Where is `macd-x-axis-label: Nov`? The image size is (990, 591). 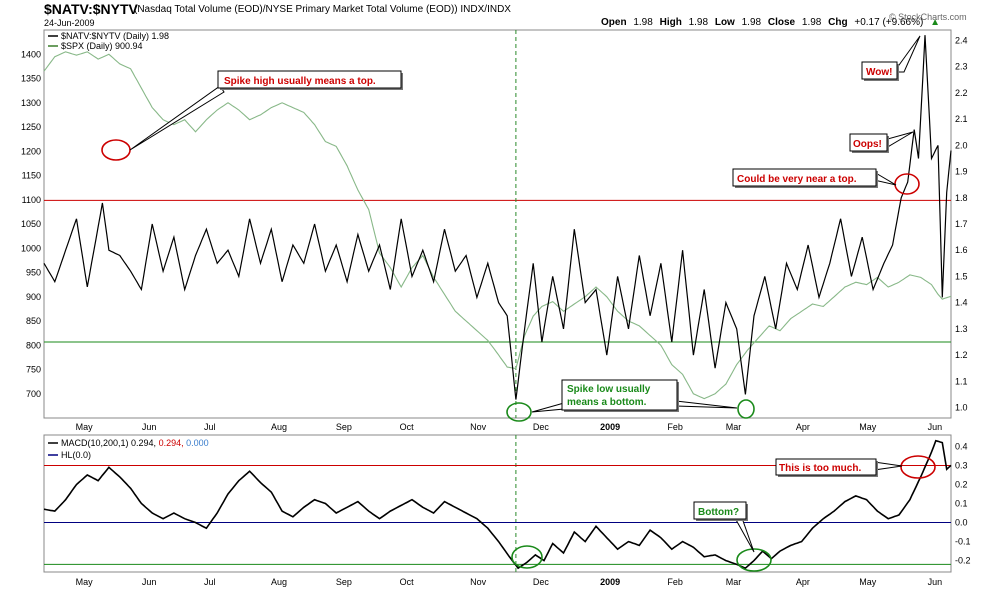 macd-x-axis-label: Nov is located at coordinates (478, 582).